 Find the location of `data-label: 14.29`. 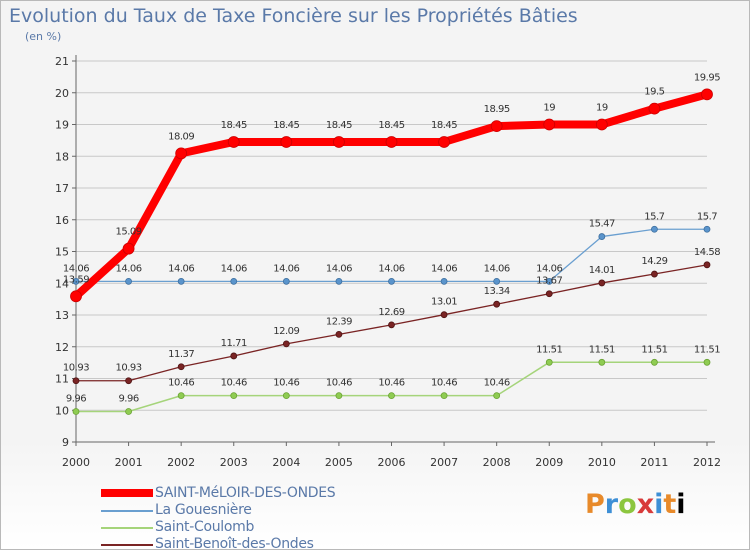

data-label: 14.29 is located at coordinates (654, 261).